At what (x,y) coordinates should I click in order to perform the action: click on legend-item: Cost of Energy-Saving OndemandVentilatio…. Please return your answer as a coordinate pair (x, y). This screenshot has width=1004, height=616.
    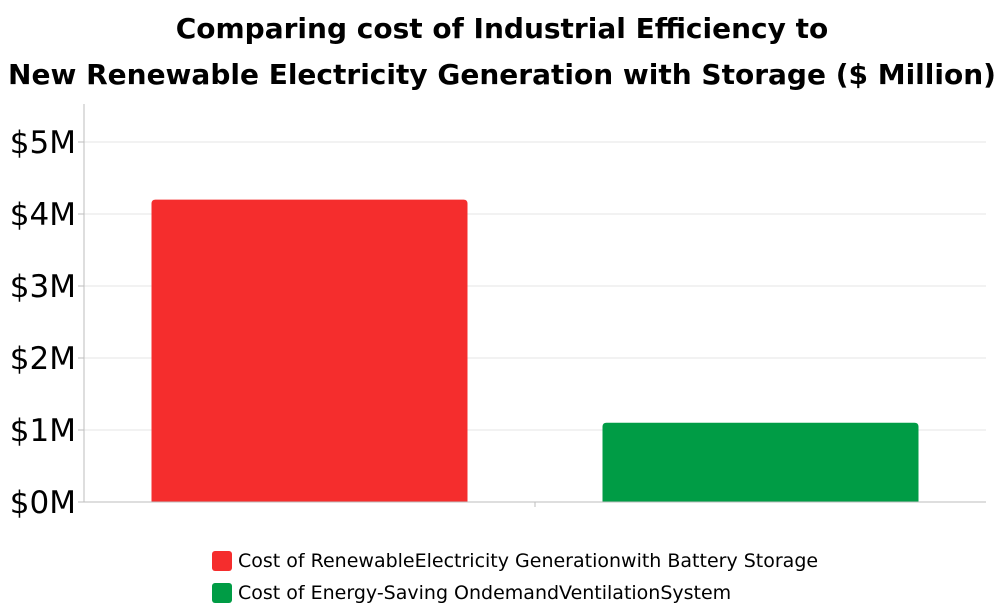
    Looking at the image, I should click on (515, 593).